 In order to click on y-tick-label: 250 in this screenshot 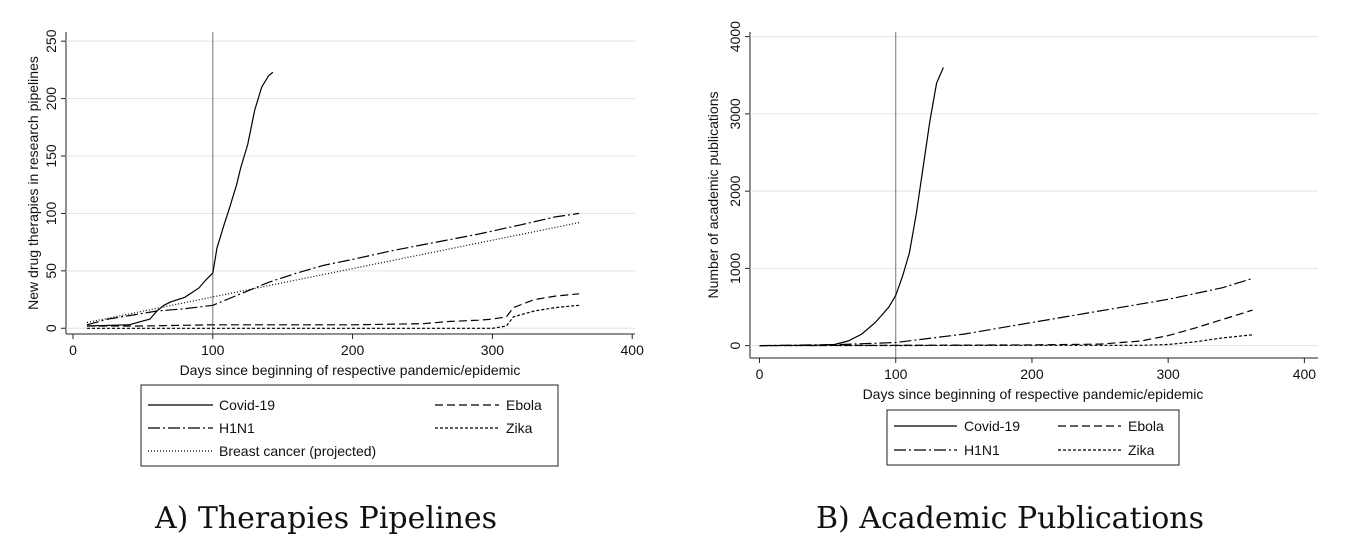, I will do `click(51, 41)`.